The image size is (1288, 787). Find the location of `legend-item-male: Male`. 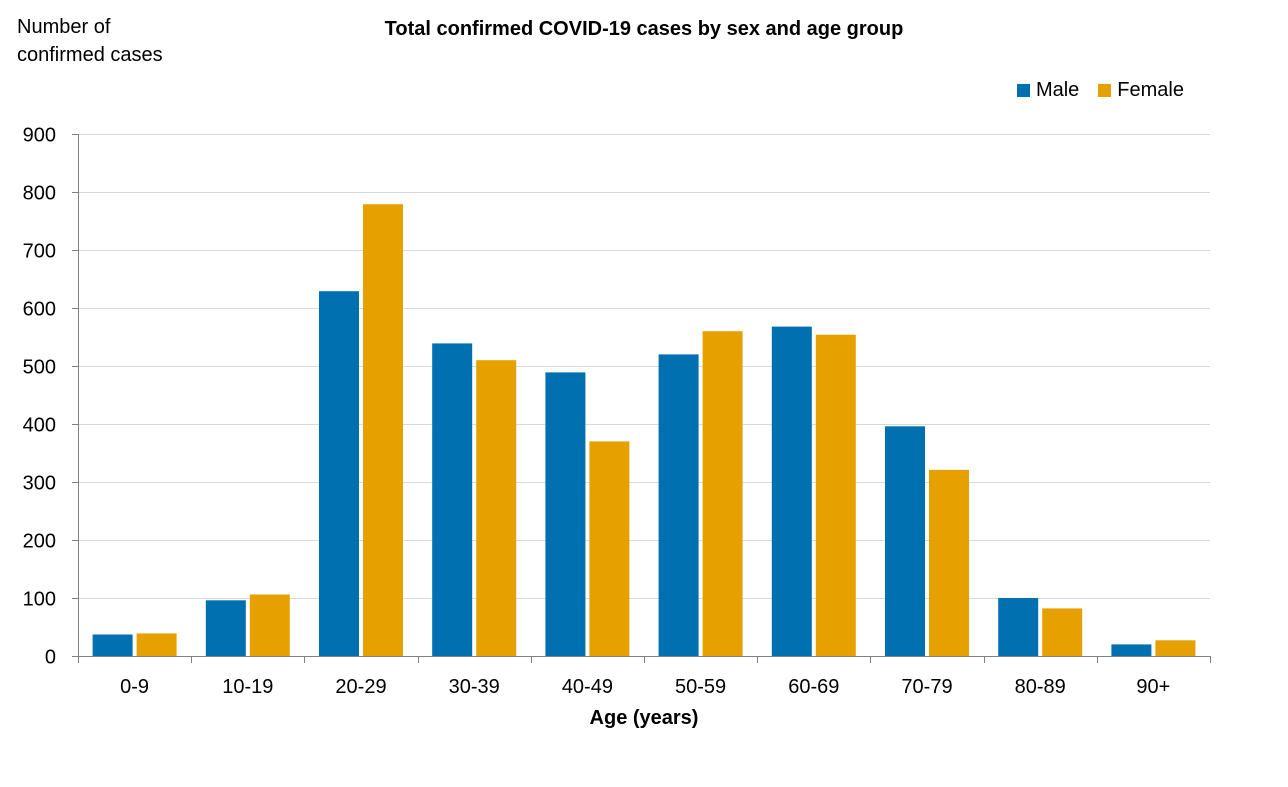

legend-item-male: Male is located at coordinates (1048, 90).